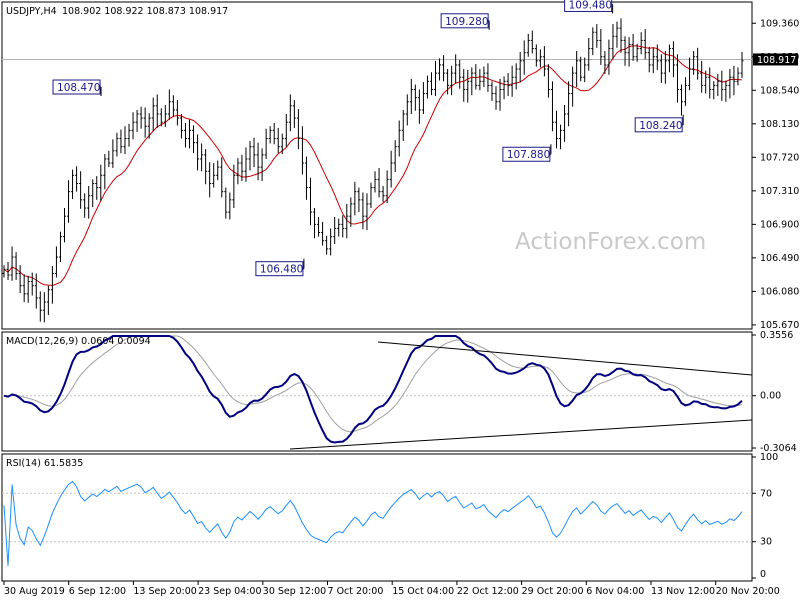 The image size is (800, 600). Describe the element at coordinates (356, 591) in the screenshot. I see `time-tick-label: 7 Oct 20:00` at that location.